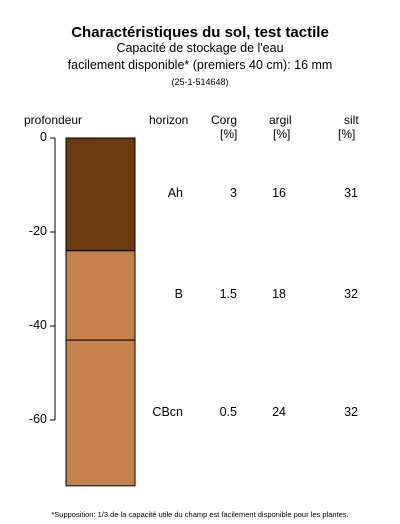 This screenshot has width=400, height=524. I want to click on depth-tick-label: -60, so click(37, 419).